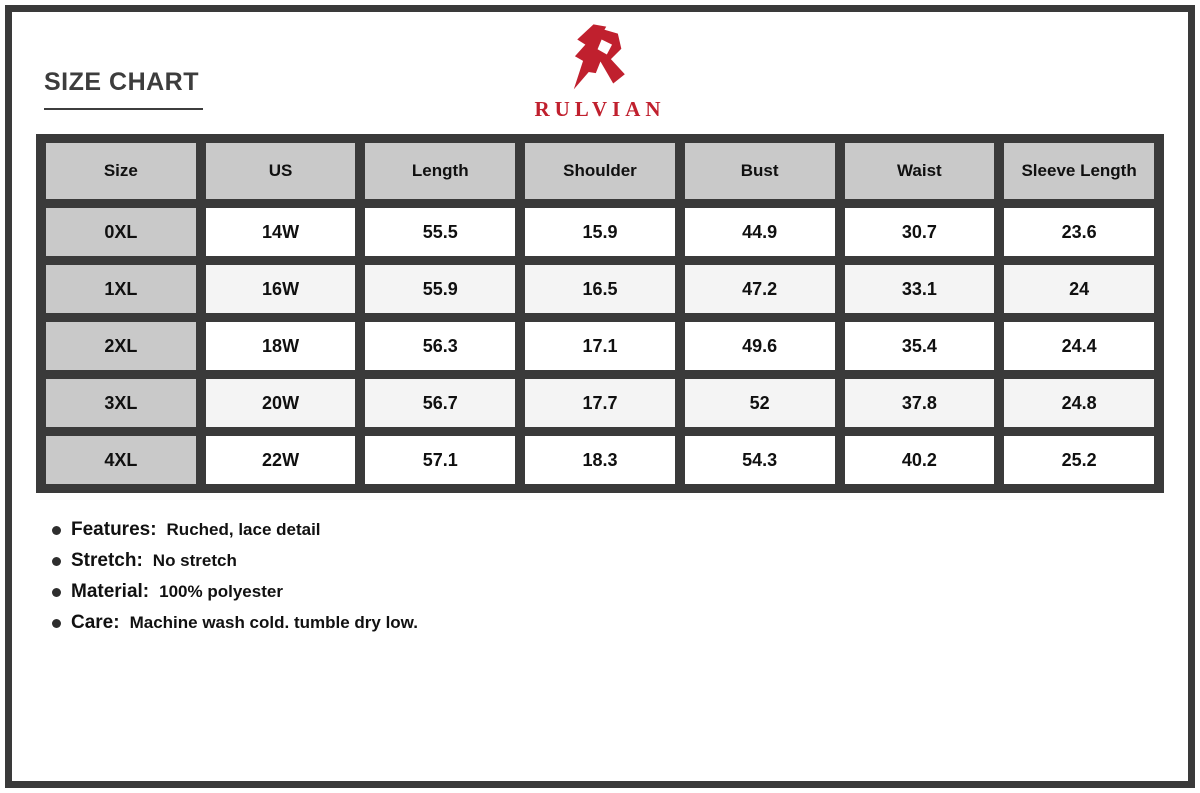 The width and height of the screenshot is (1200, 793). I want to click on measurement-cell: 25.2, so click(1079, 460).